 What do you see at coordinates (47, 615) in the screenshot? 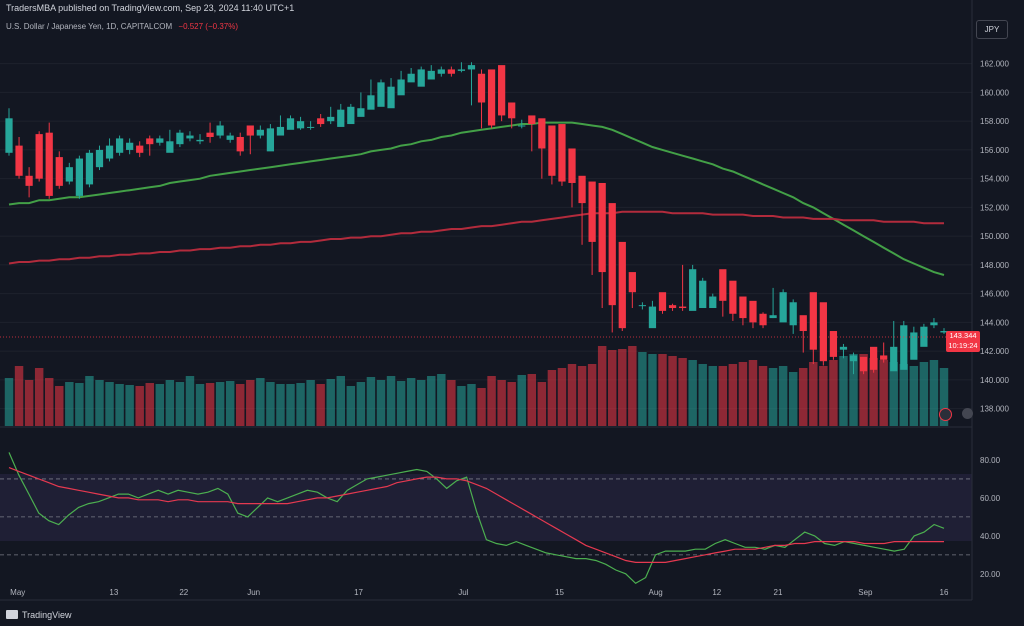
I see `brand-label: TradingView` at bounding box center [47, 615].